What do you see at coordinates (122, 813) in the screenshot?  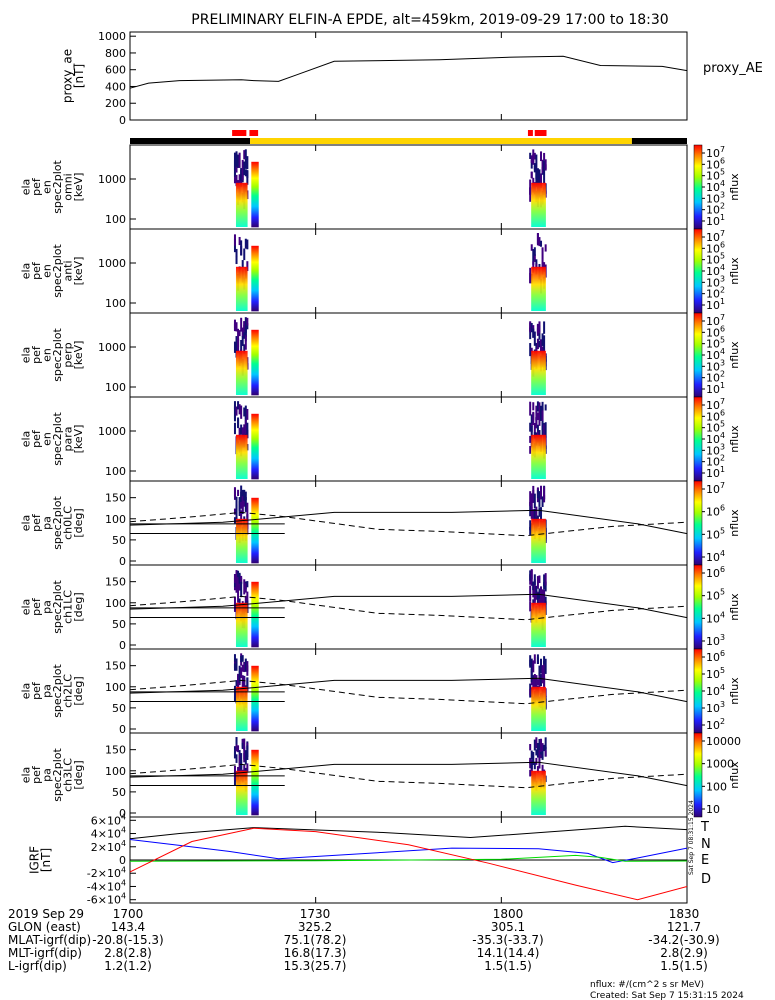 I see `pa-ytick-label: 0` at bounding box center [122, 813].